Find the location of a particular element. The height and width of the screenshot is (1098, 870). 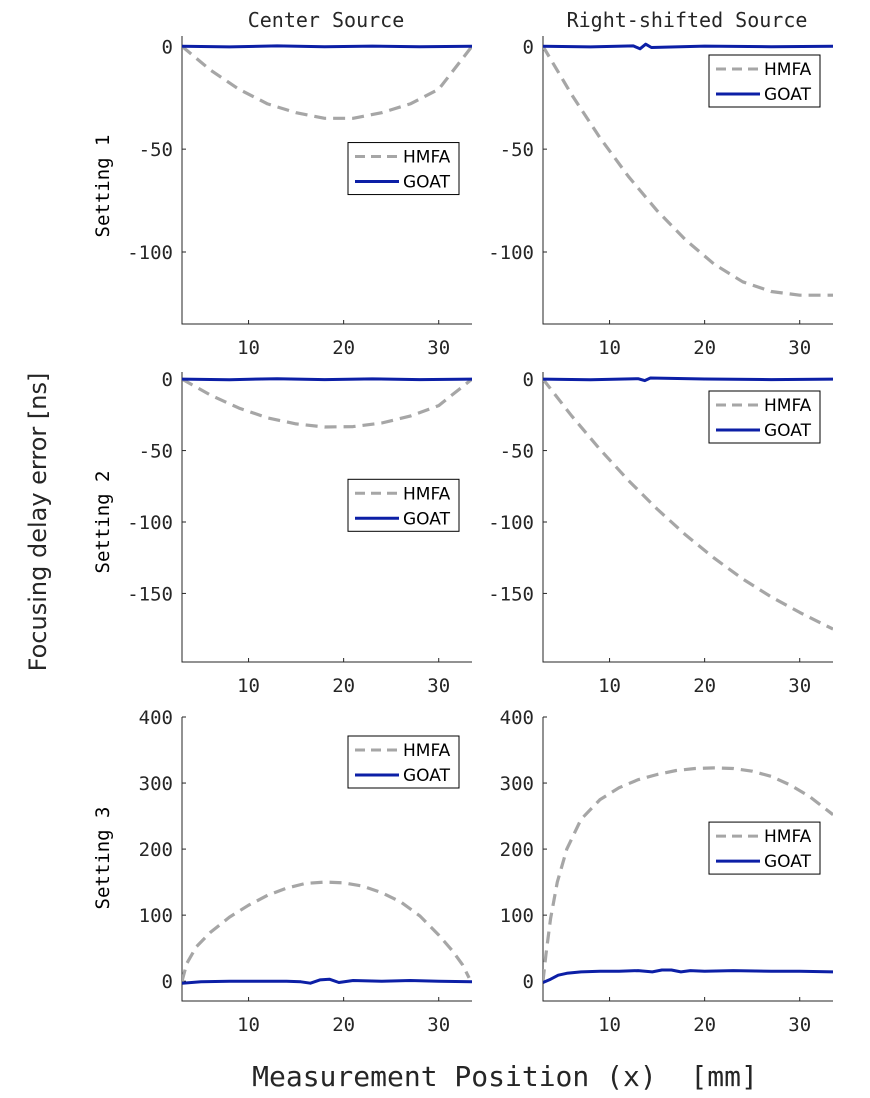

panel-s2-right: 10 20 30 0 -50 -100 -150 HMFA GOAT is located at coordinates (660, 533).